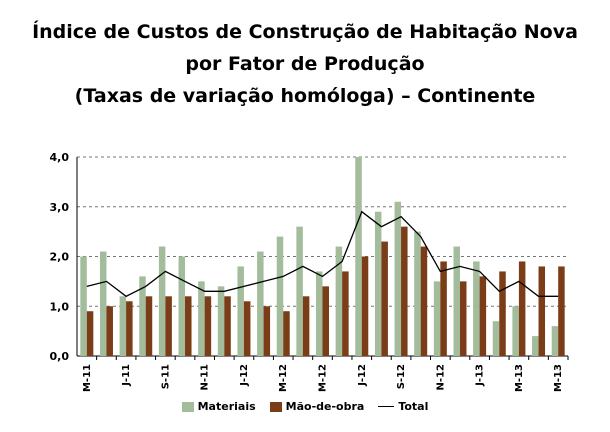  Describe the element at coordinates (413, 406) in the screenshot. I see `legend-label-total: Total` at that location.